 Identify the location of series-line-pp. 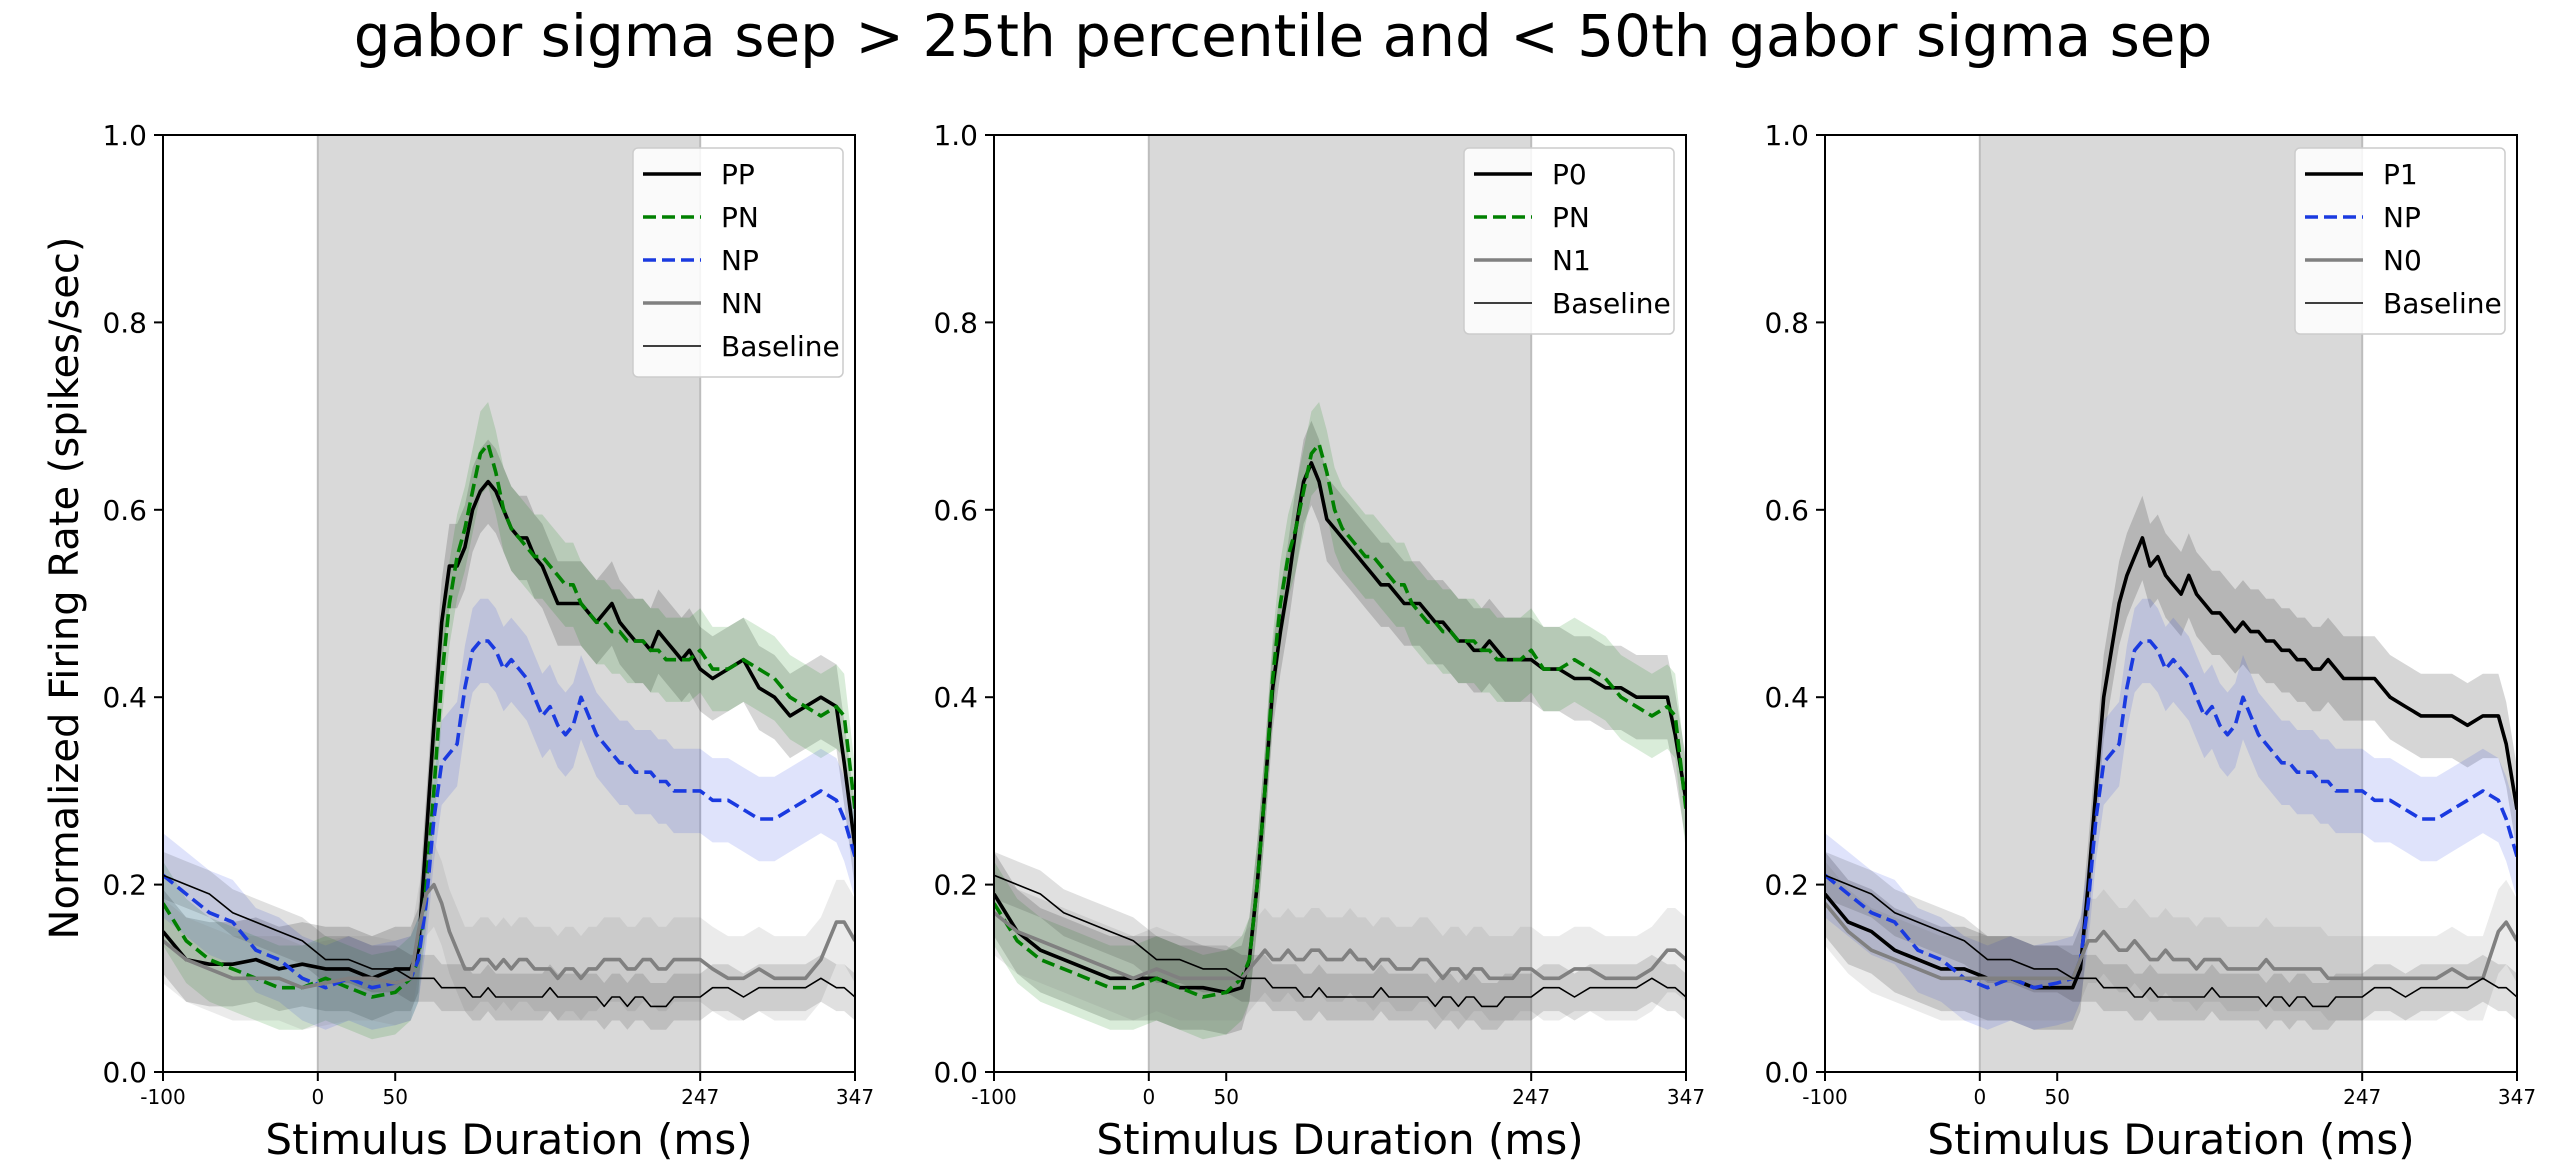
(509, 730).